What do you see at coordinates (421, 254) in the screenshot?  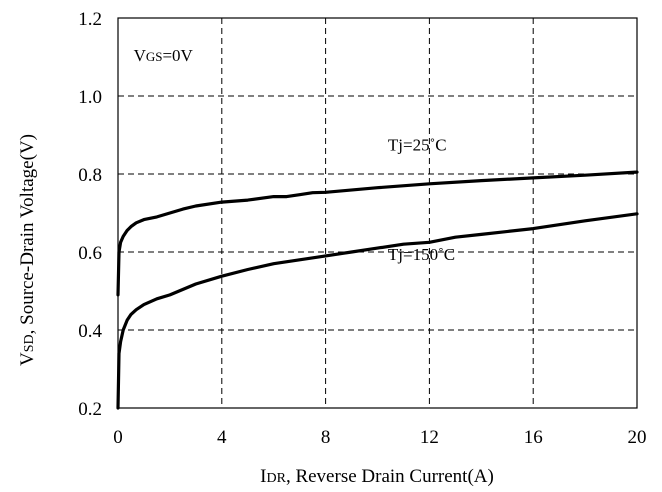 I see `tj-150c-annotation: Tj=150˚C` at bounding box center [421, 254].